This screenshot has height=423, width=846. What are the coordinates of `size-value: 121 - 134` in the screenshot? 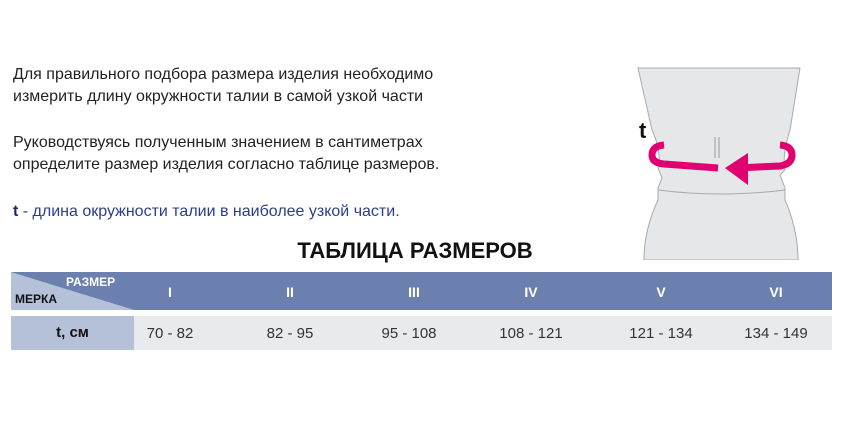 It's located at (661, 333).